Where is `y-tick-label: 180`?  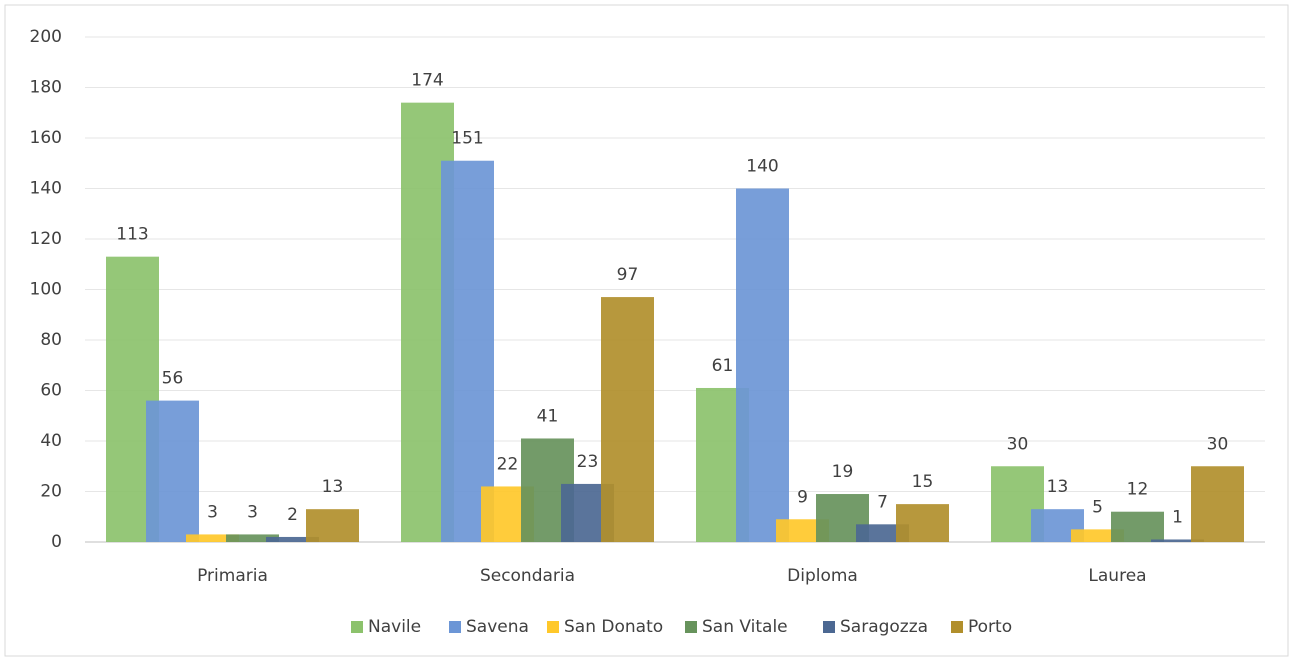
y-tick-label: 180 is located at coordinates (46, 88).